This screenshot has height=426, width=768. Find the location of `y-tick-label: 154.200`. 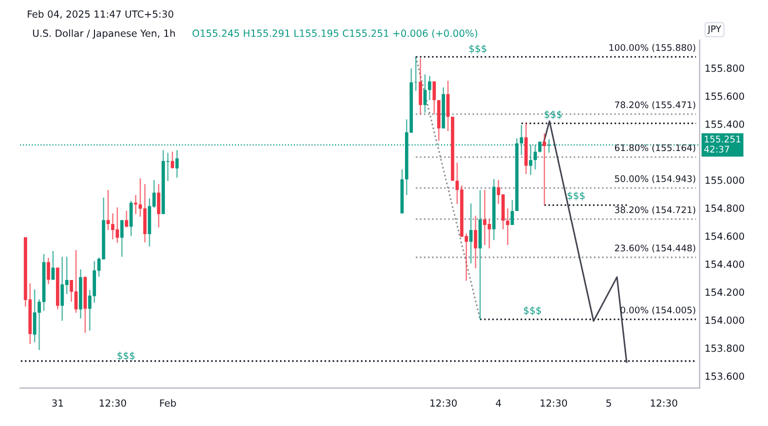

y-tick-label: 154.200 is located at coordinates (725, 292).